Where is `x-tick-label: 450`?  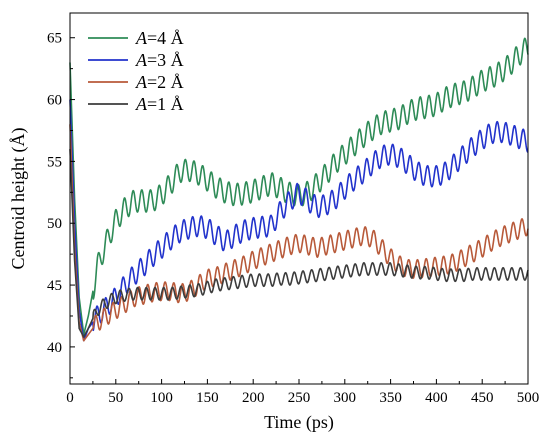
x-tick-label: 450 is located at coordinates (482, 398).